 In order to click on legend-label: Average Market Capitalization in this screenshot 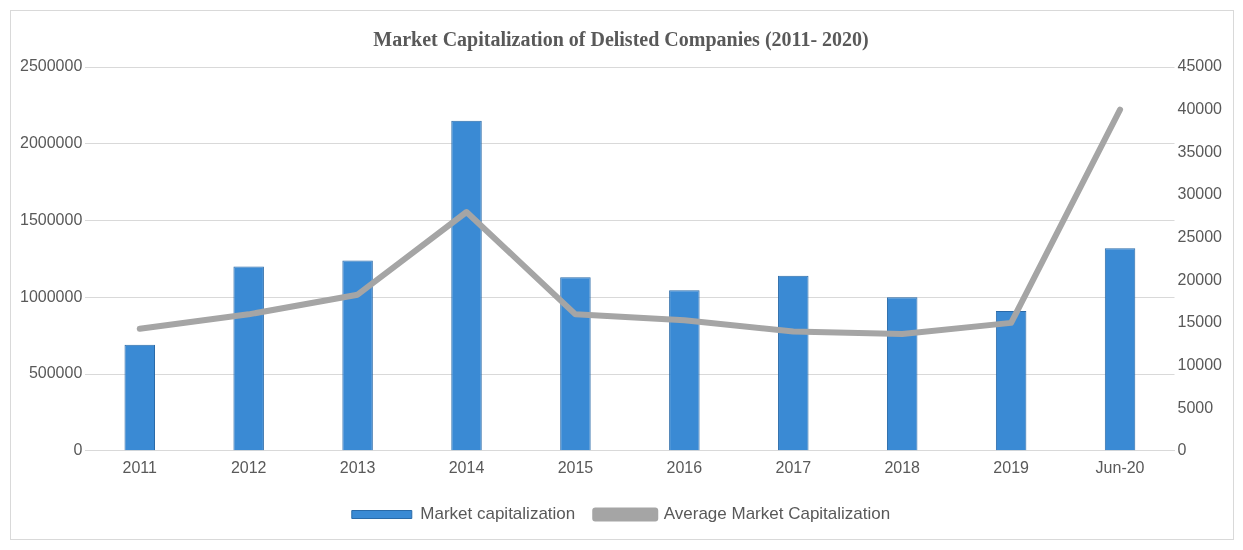, I will do `click(777, 514)`.